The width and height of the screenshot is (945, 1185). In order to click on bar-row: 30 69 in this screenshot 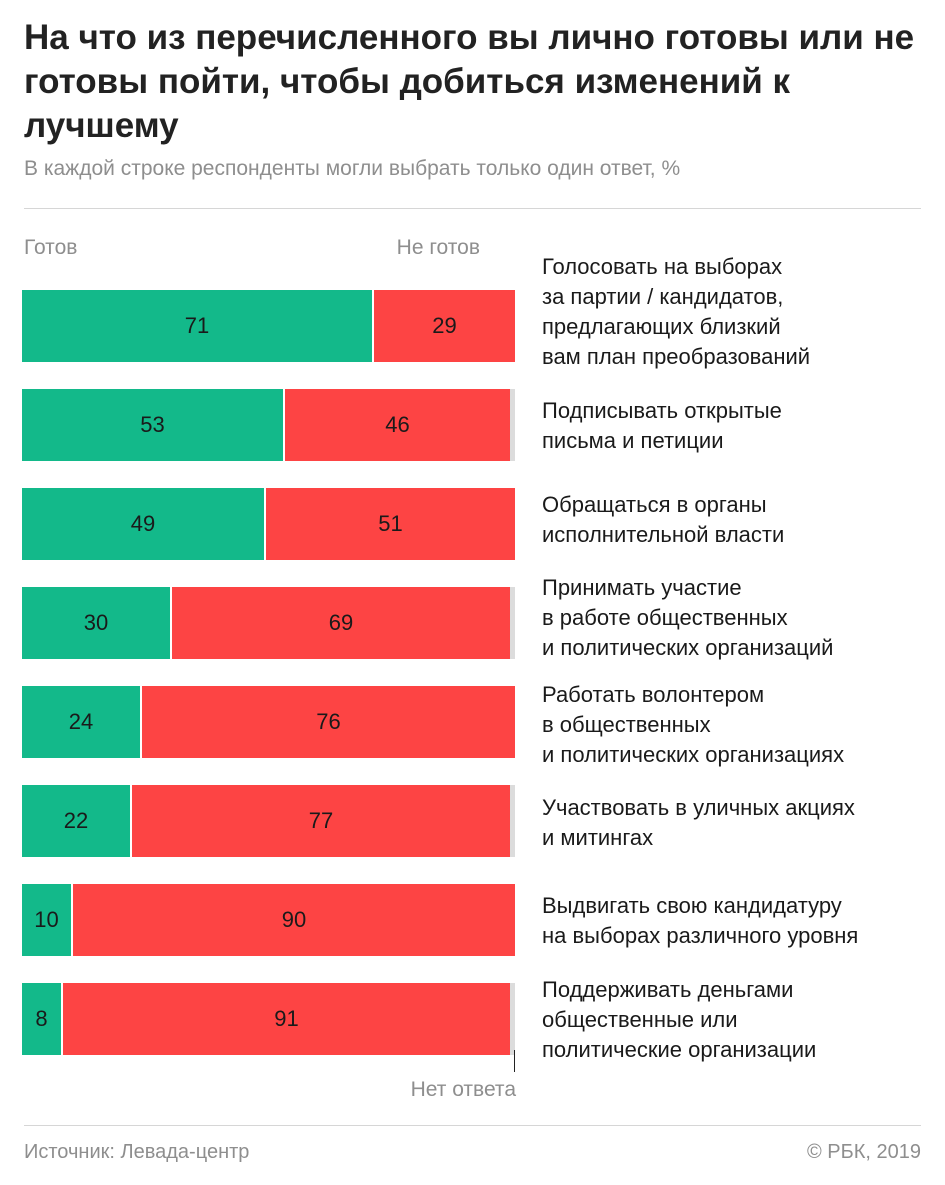, I will do `click(472, 623)`.